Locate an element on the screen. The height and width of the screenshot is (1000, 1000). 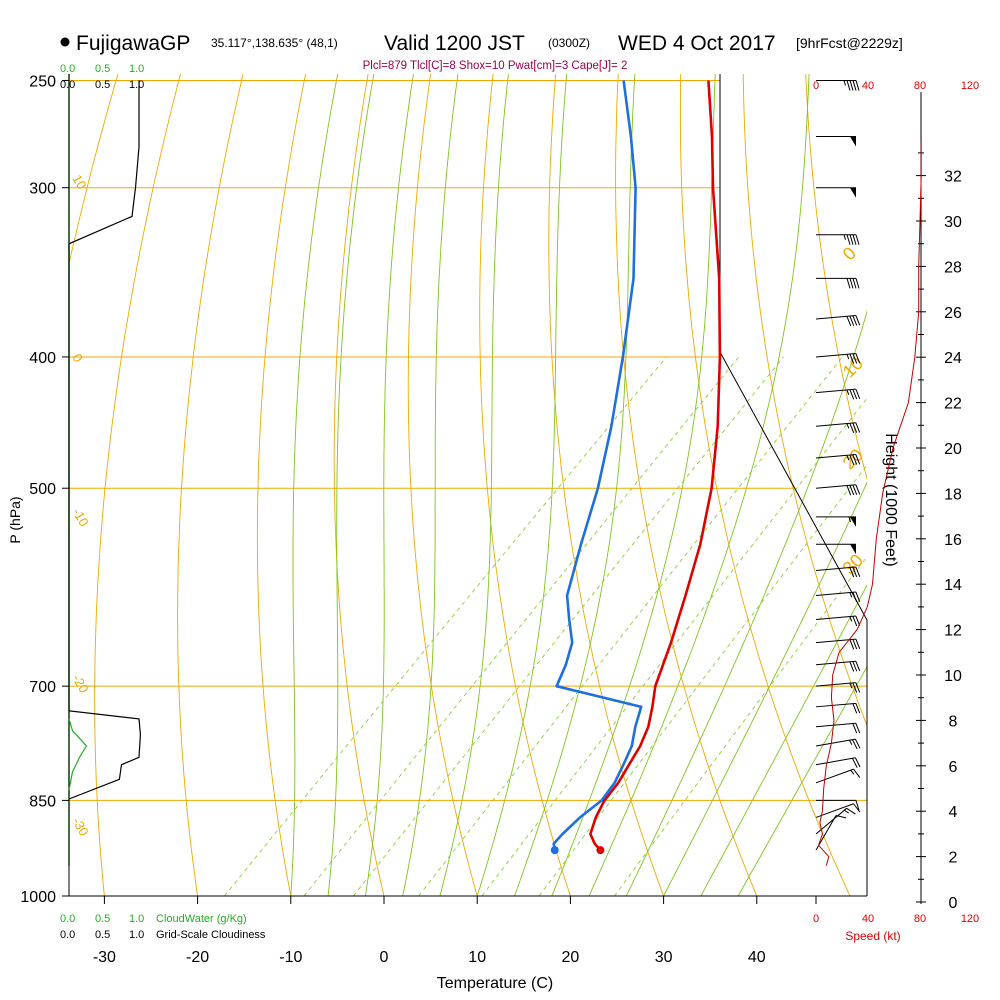
cloudiness-tick-bottom-2: 1.0 is located at coordinates (136, 935).